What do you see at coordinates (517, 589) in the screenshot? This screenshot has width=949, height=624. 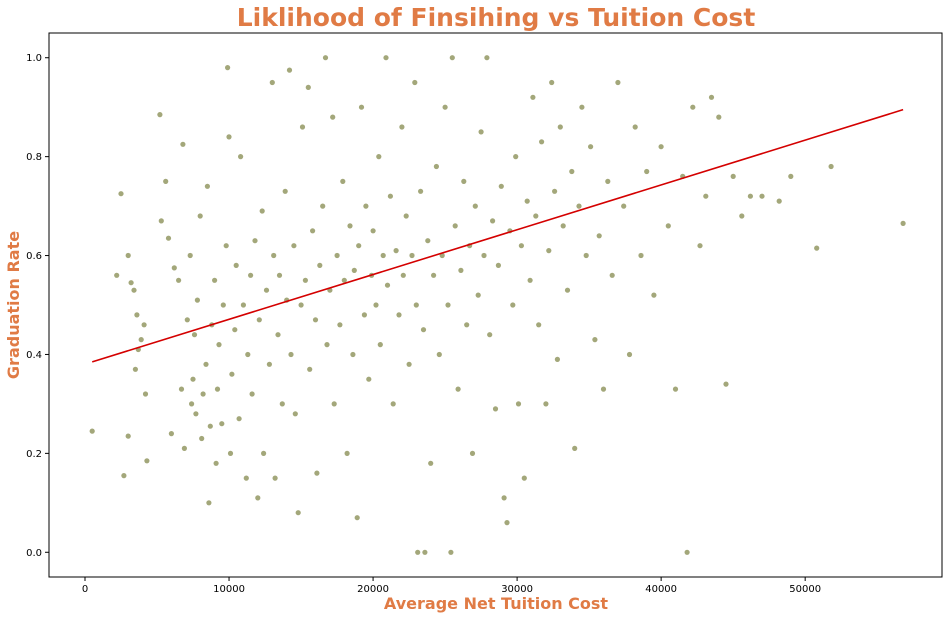 I see `x-tick-label: 30000` at bounding box center [517, 589].